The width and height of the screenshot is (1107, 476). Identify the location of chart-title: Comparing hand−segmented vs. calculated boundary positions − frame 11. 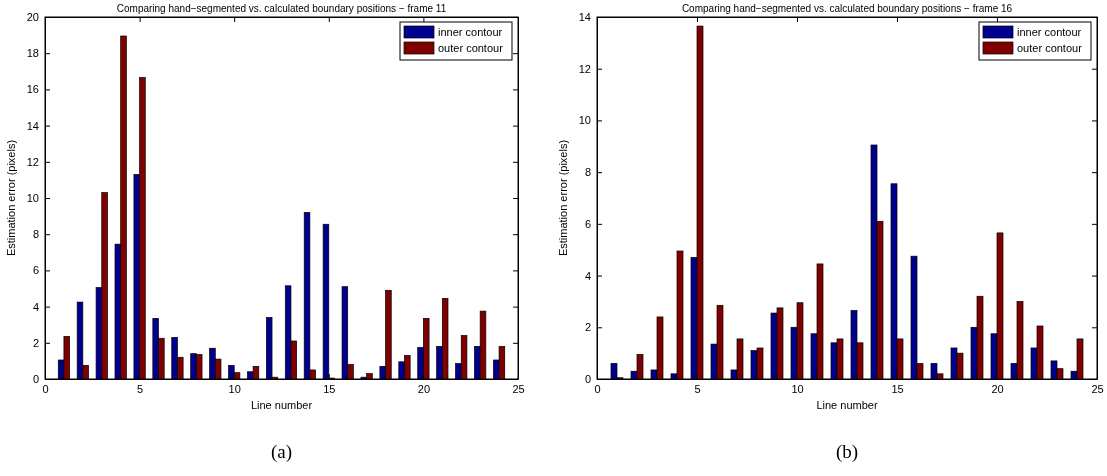
(281, 8).